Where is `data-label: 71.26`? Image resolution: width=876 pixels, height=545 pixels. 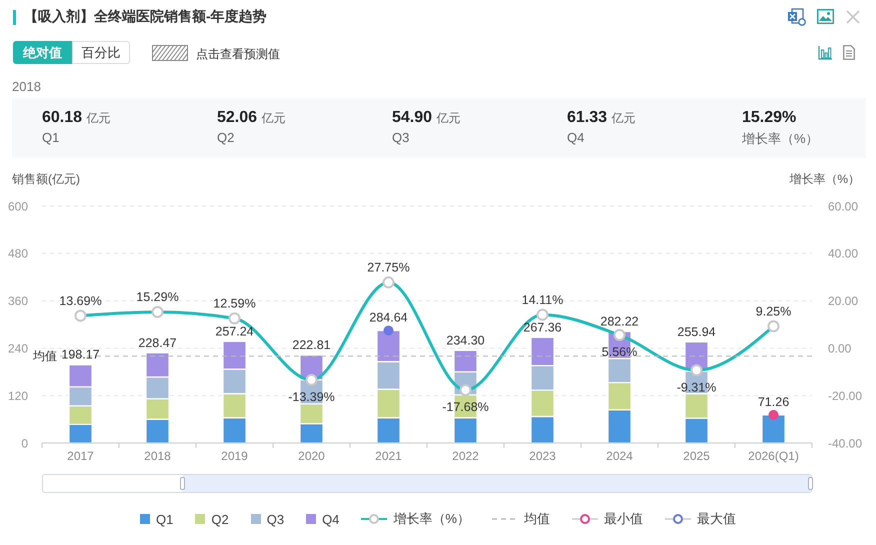 data-label: 71.26 is located at coordinates (774, 401).